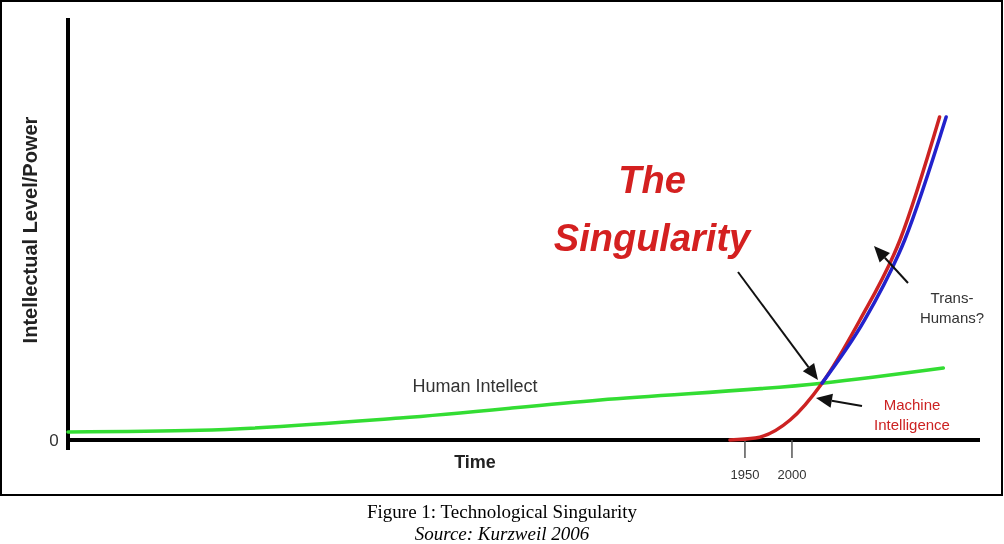 This screenshot has width=1004, height=544. What do you see at coordinates (653, 209) in the screenshot?
I see `annotation: The Singularity` at bounding box center [653, 209].